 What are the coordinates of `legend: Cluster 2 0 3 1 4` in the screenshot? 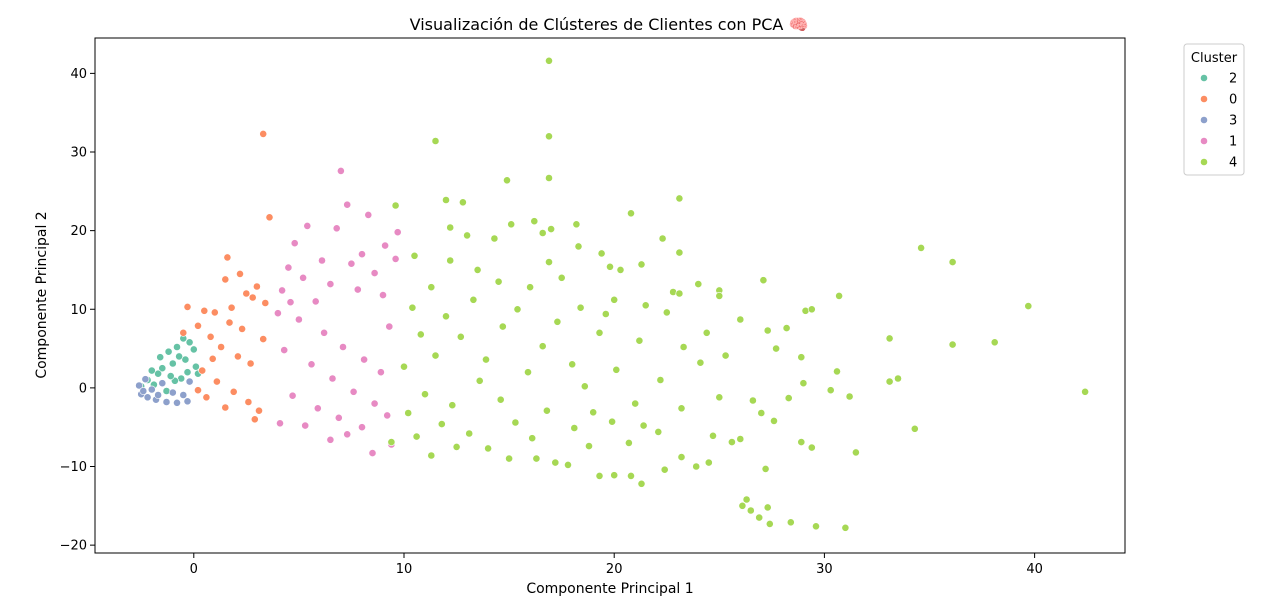 It's located at (1214, 109).